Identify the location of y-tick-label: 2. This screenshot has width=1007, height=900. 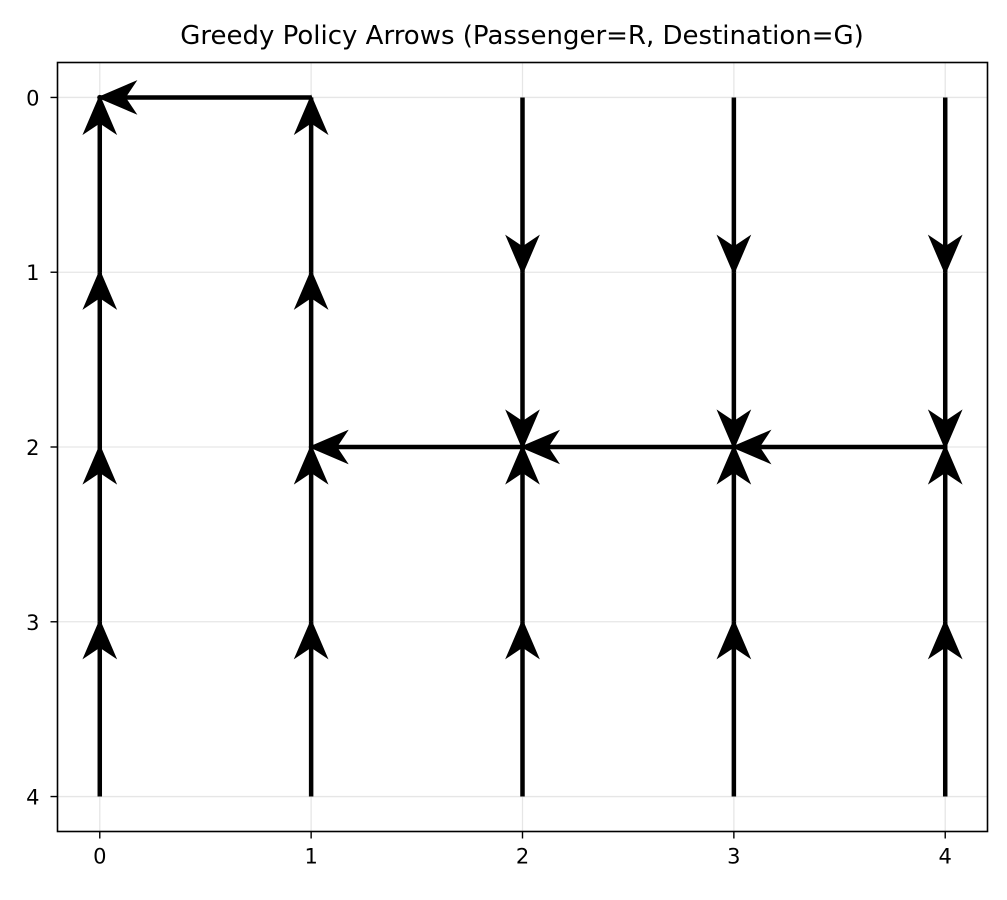
(32, 448).